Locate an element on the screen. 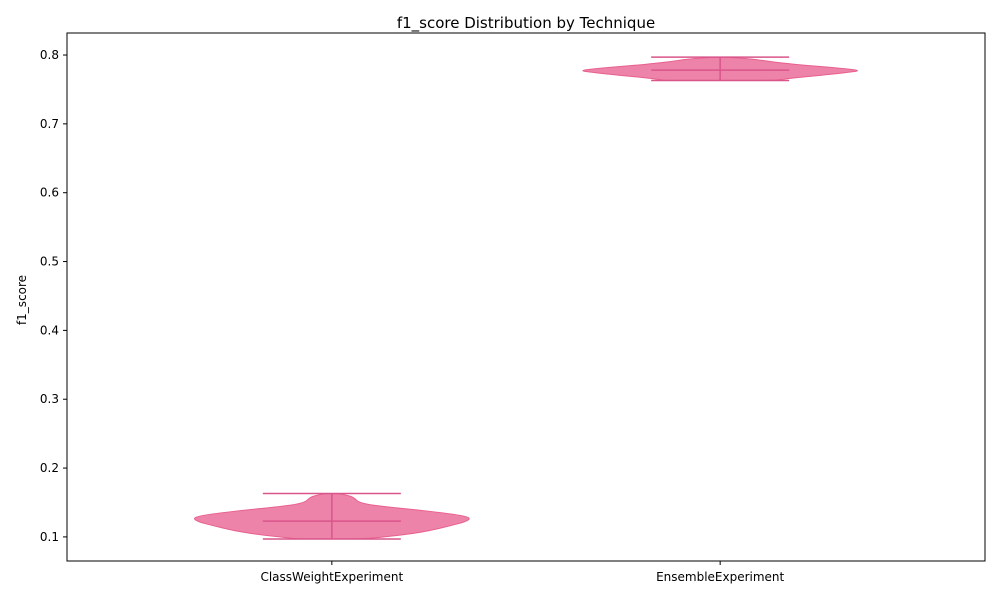  y-tick-label: 0.2 is located at coordinates (49, 468).